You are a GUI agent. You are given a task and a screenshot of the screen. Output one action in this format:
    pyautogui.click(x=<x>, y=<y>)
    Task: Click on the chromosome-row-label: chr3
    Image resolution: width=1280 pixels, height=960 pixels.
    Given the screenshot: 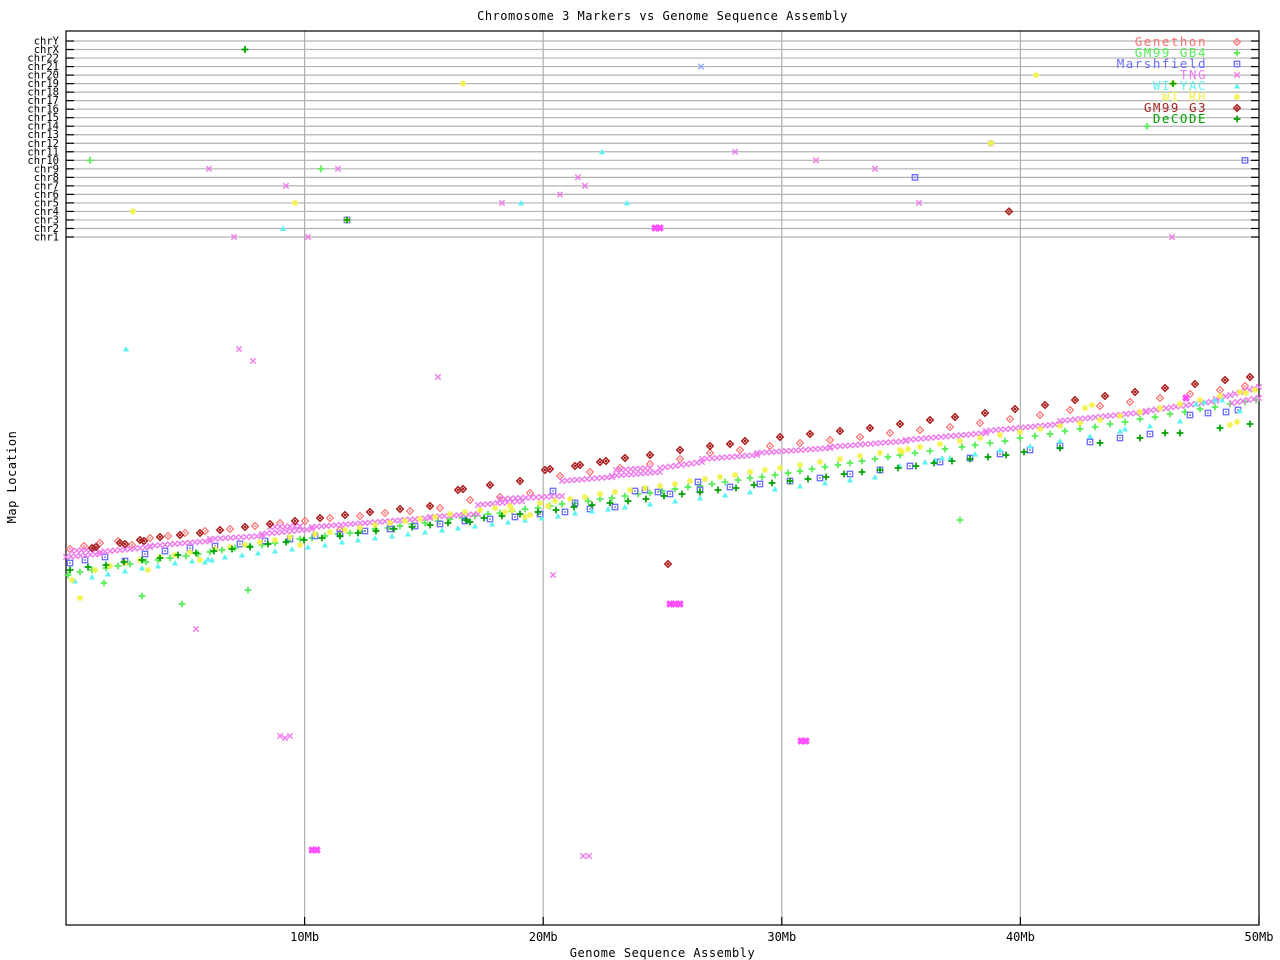 What is the action you would take?
    pyautogui.click(x=46, y=220)
    